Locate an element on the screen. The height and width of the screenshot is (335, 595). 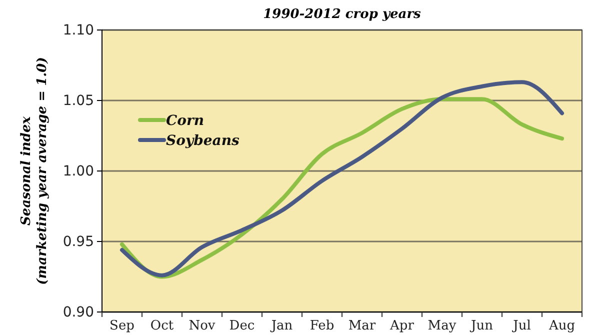
y-axis-title: Seasonal index (marketing year average = 1.0) is located at coordinates (34, 171).